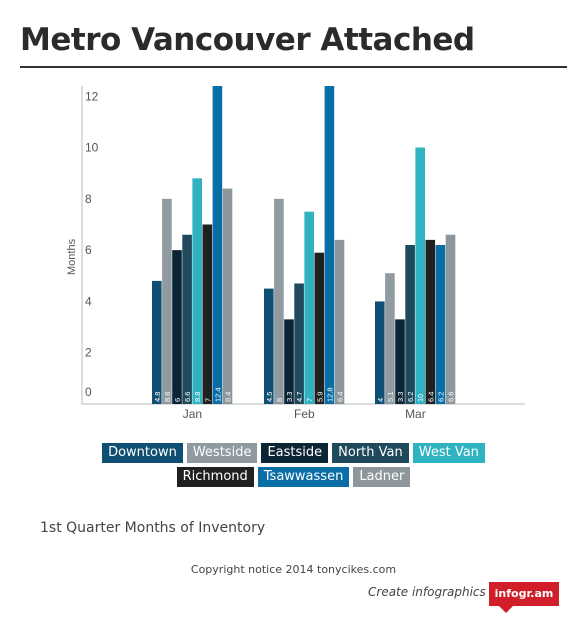 This screenshot has width=587, height=627. Describe the element at coordinates (88, 199) in the screenshot. I see `y-tick-label: 8` at that location.